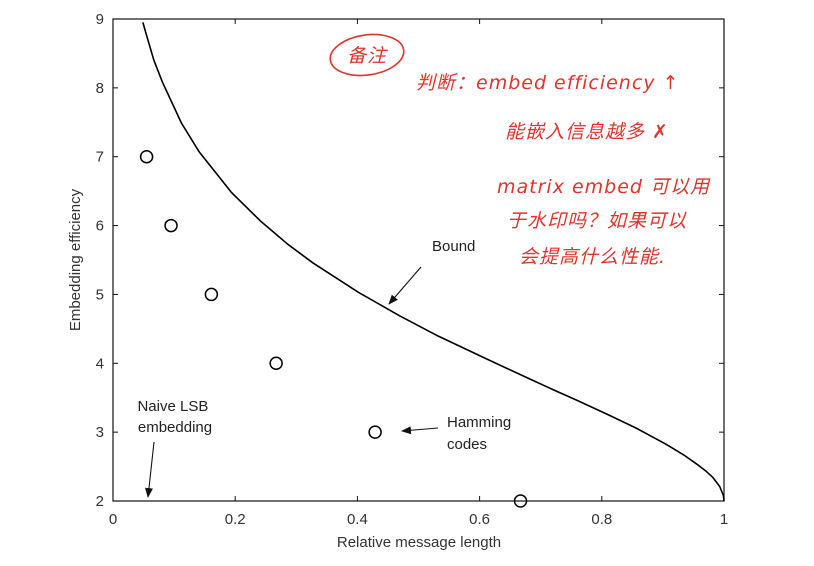 The height and width of the screenshot is (566, 814). I want to click on y-tick-label: 4, so click(100, 363).